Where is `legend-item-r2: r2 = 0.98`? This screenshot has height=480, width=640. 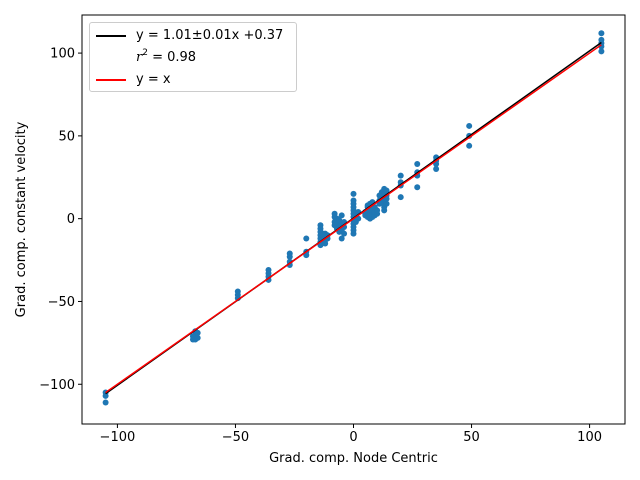 legend-item-r2: r2 = 0.98 is located at coordinates (193, 58).